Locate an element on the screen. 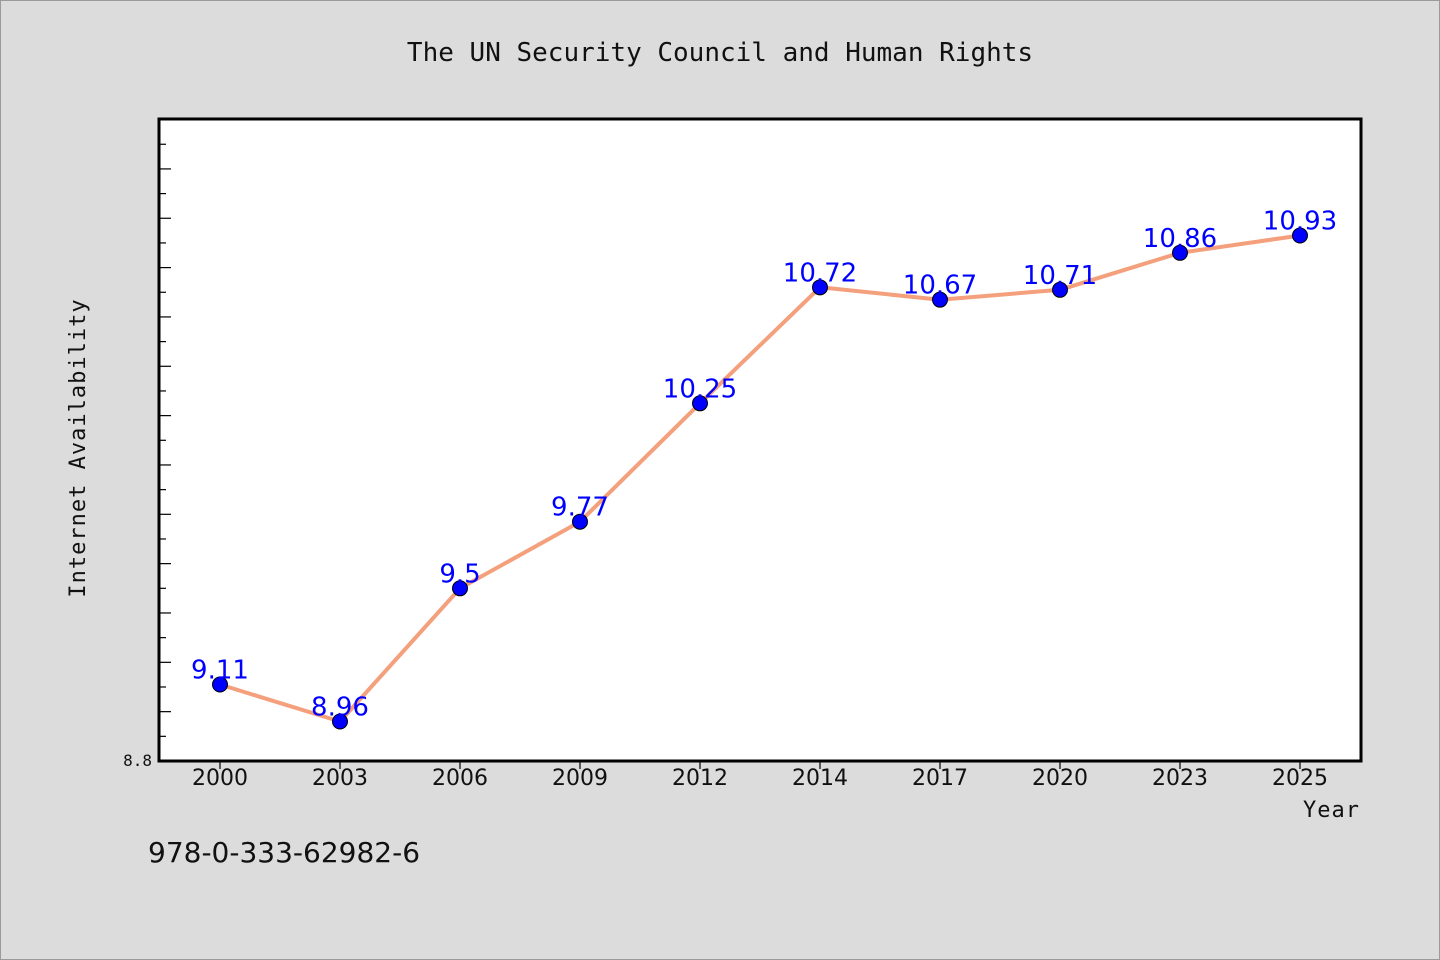 This screenshot has width=1440, height=960. x-tick-label: 2025 is located at coordinates (1300, 778).